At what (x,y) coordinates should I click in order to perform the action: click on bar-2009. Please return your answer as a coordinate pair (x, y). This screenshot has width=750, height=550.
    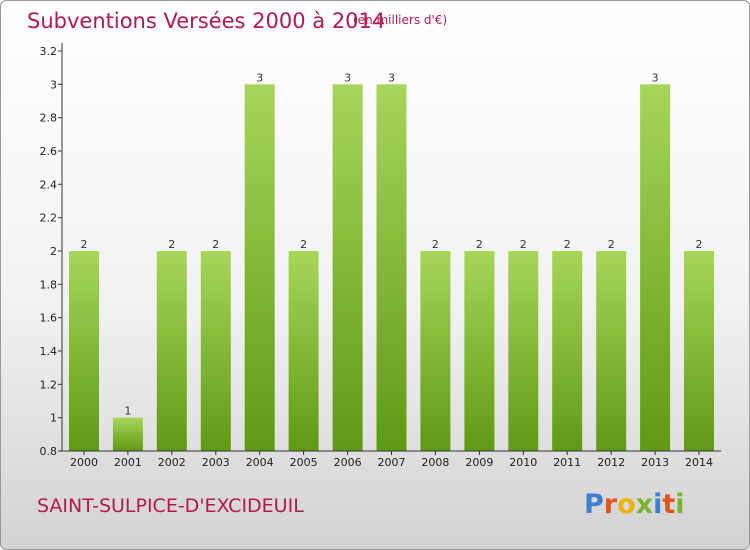
    Looking at the image, I should click on (479, 351).